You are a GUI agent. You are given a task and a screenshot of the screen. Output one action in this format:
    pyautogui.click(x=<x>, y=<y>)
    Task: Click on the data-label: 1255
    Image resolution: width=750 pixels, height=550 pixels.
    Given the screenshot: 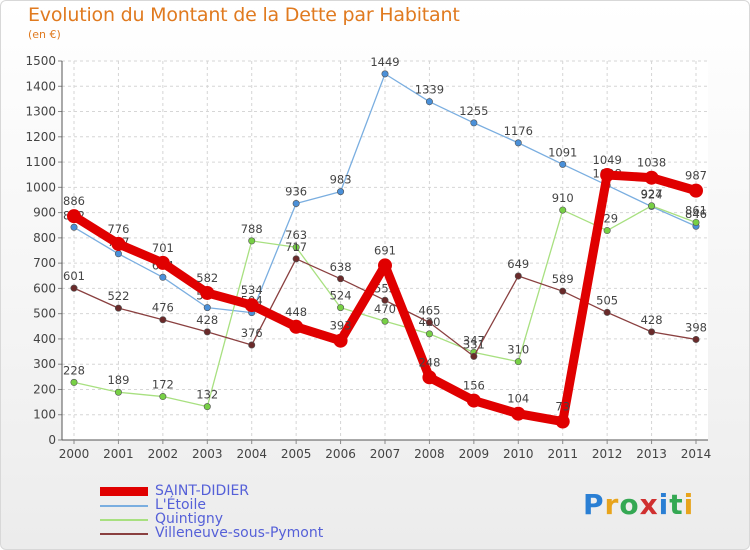 What is the action you would take?
    pyautogui.click(x=473, y=111)
    